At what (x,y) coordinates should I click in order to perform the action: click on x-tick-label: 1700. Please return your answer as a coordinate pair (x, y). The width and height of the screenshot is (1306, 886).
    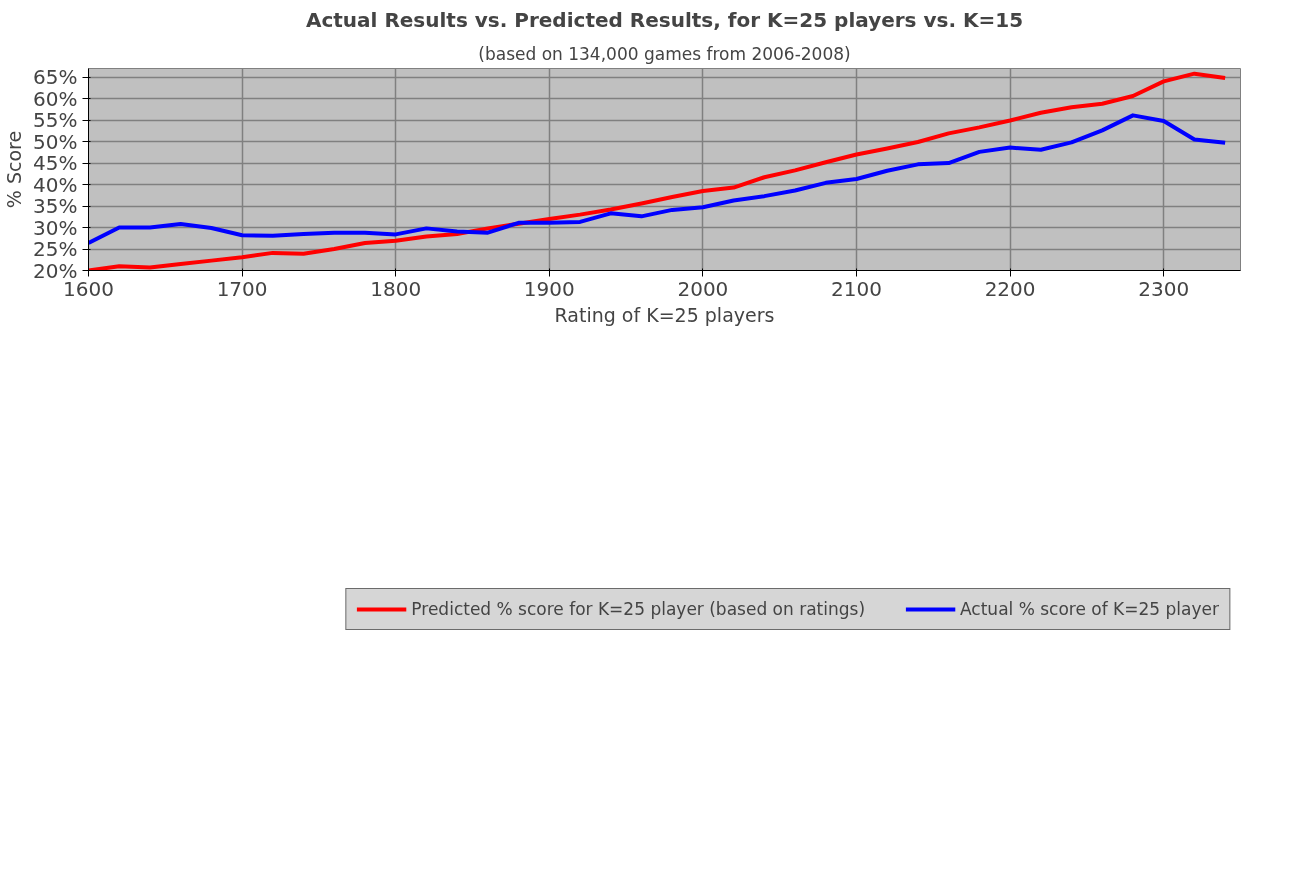
    Looking at the image, I should click on (242, 288).